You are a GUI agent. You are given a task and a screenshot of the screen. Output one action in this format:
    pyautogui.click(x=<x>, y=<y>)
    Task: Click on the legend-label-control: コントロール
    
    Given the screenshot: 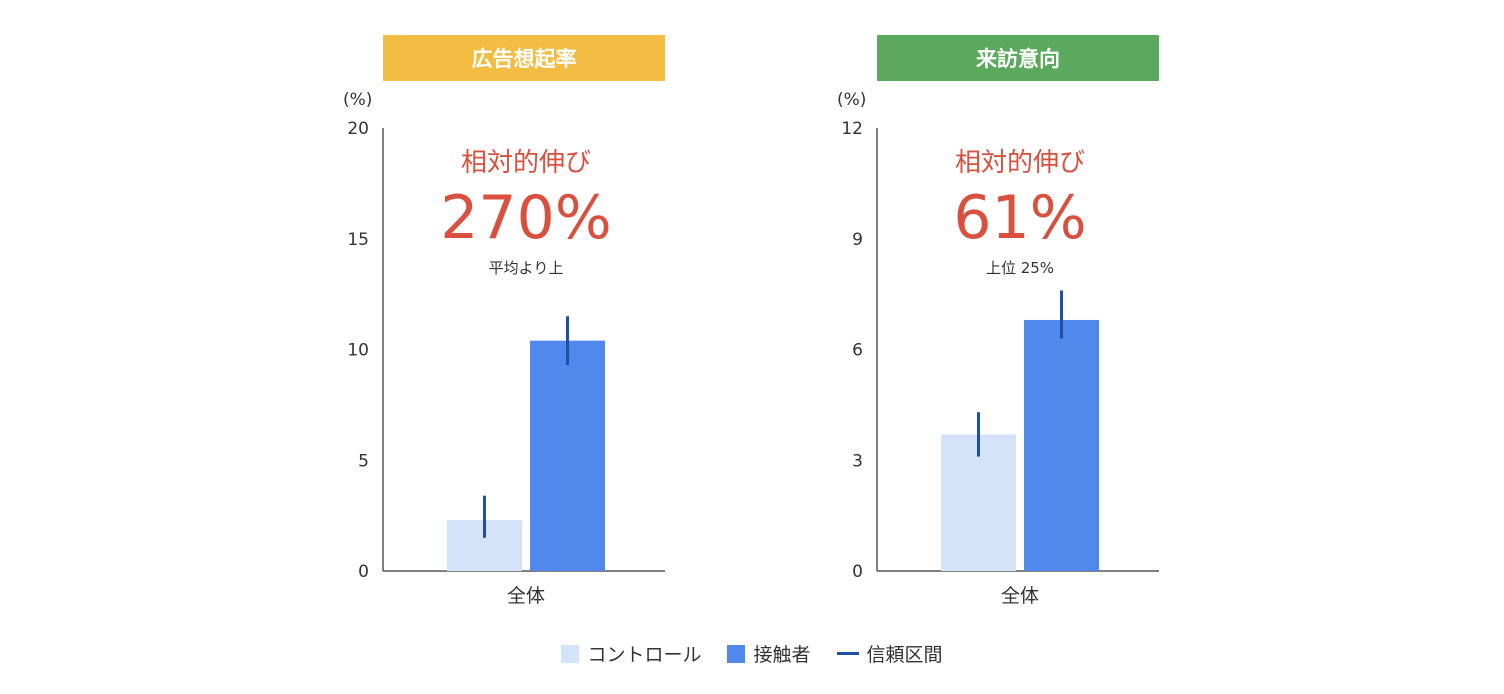 What is the action you would take?
    pyautogui.click(x=644, y=655)
    